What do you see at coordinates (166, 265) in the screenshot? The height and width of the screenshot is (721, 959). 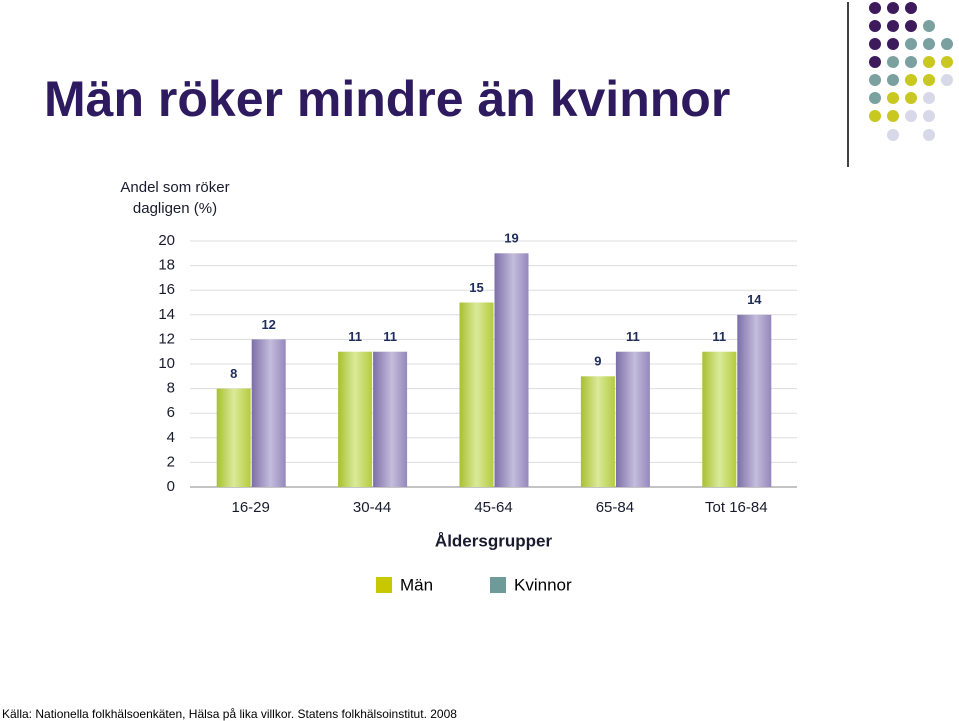 I see `y-tick-label: 18` at bounding box center [166, 265].